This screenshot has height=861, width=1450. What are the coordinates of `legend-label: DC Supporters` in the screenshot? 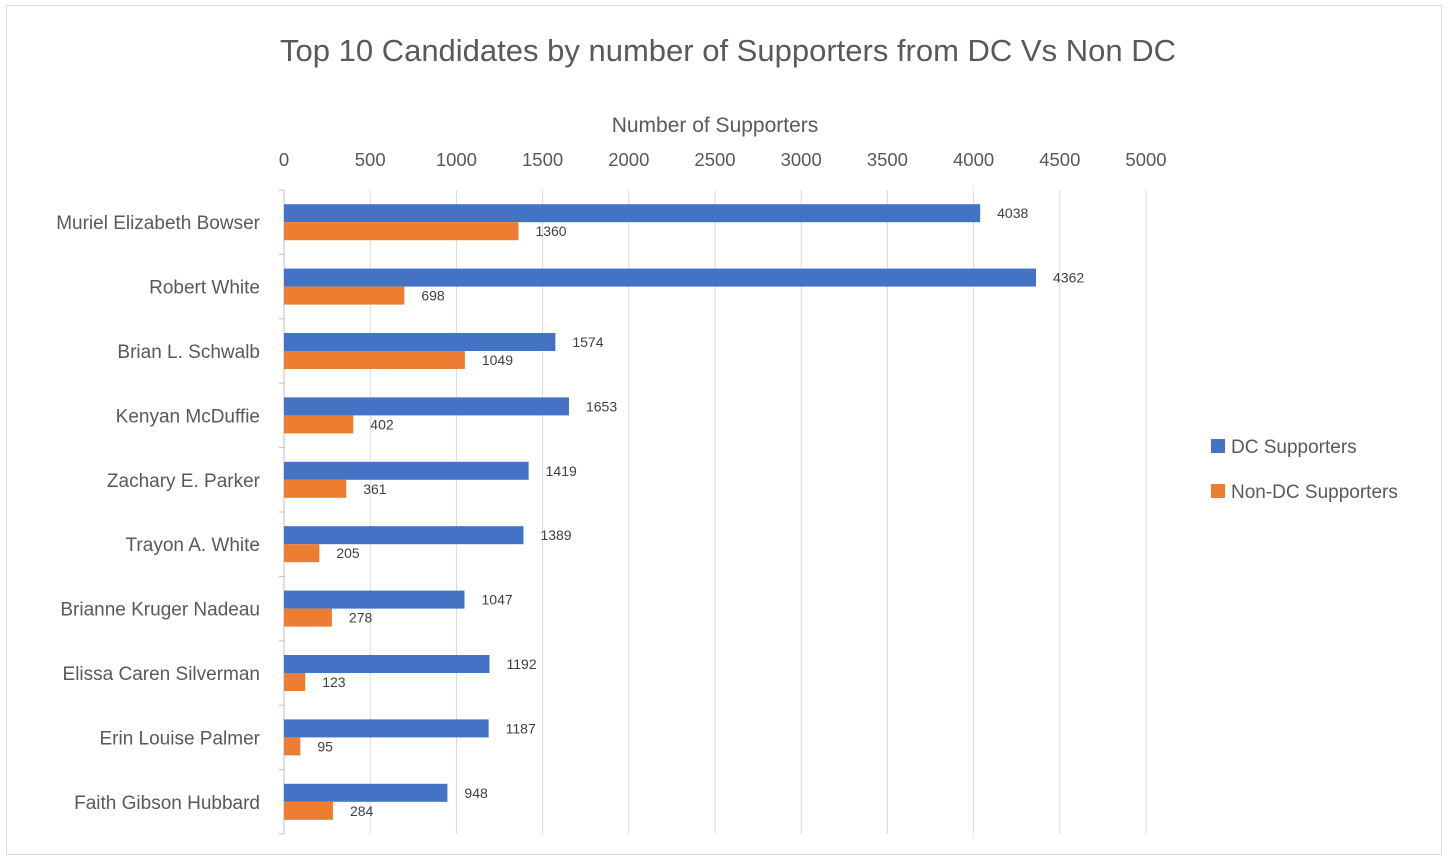 It's located at (1294, 447).